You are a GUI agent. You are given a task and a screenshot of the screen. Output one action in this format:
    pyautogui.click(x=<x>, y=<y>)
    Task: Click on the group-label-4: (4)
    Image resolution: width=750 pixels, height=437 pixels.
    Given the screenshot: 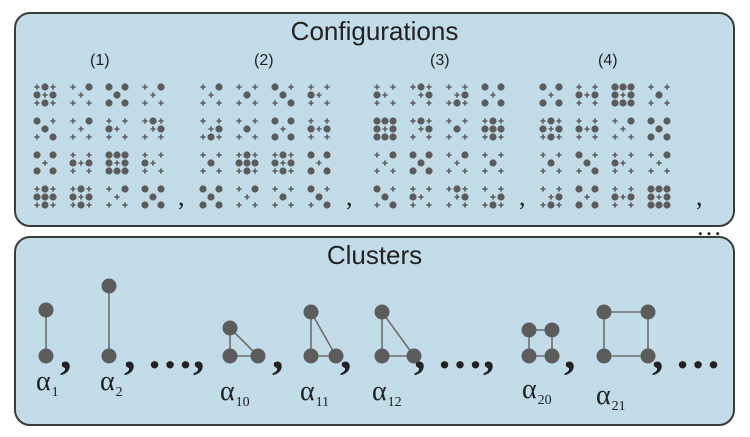 What is the action you would take?
    pyautogui.click(x=608, y=60)
    